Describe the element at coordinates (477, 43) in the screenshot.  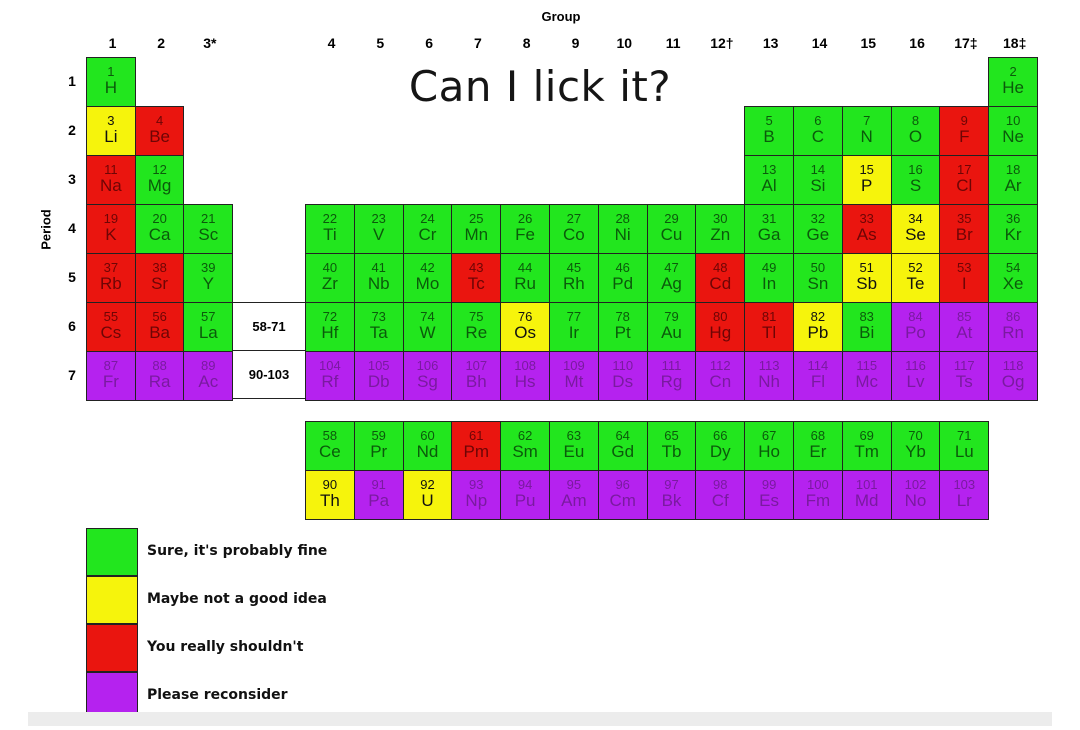
I see `group-label: 7` at that location.